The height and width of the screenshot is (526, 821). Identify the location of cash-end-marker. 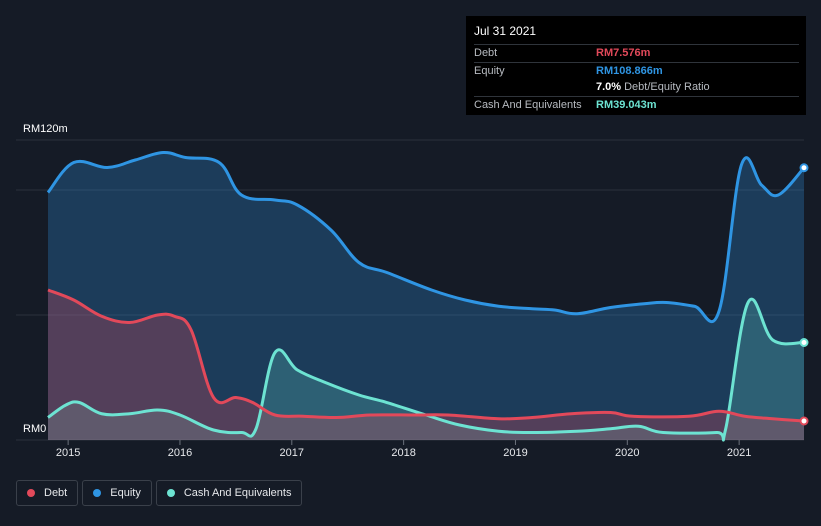
(804, 342).